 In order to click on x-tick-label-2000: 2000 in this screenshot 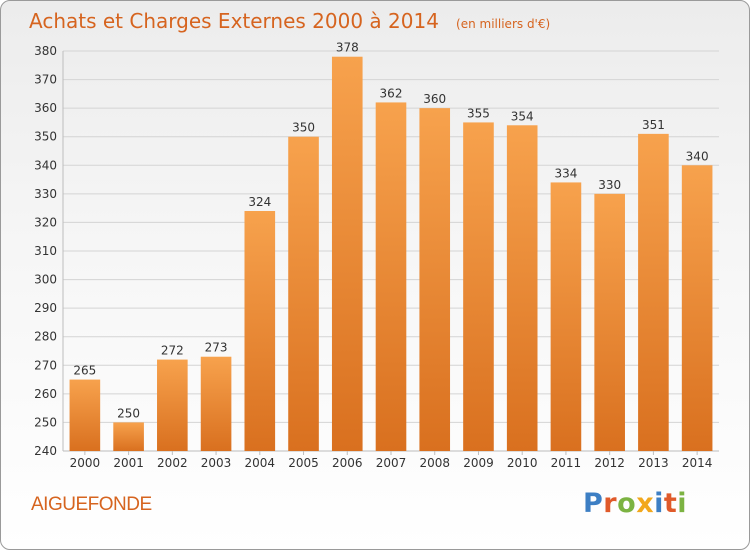, I will do `click(85, 463)`.